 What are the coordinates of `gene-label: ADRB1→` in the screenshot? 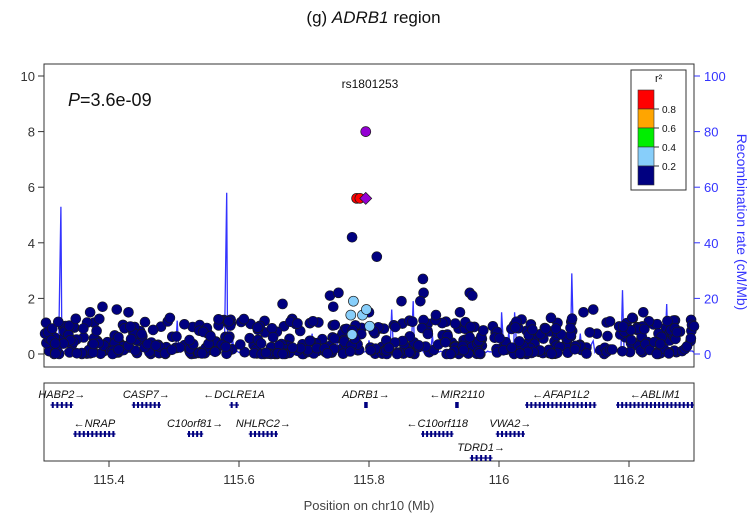 It's located at (365, 395).